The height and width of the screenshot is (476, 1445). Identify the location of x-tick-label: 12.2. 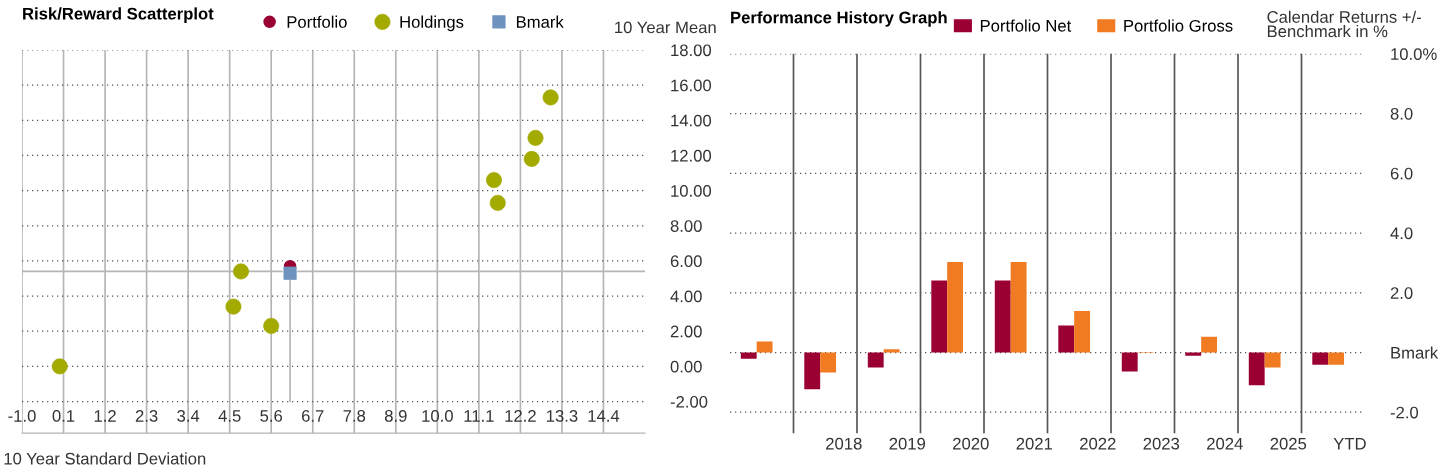
(520, 415).